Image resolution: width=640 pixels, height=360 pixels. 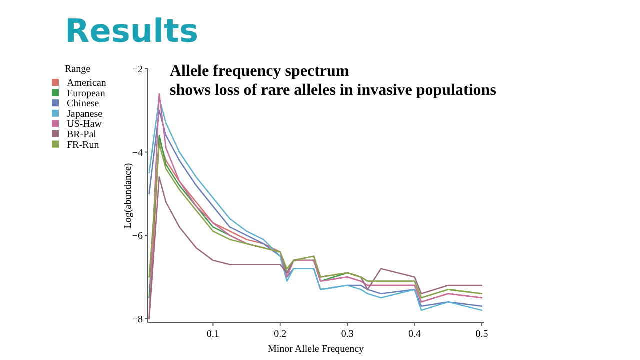 I want to click on x-tick-label: 0.5, so click(x=482, y=334).